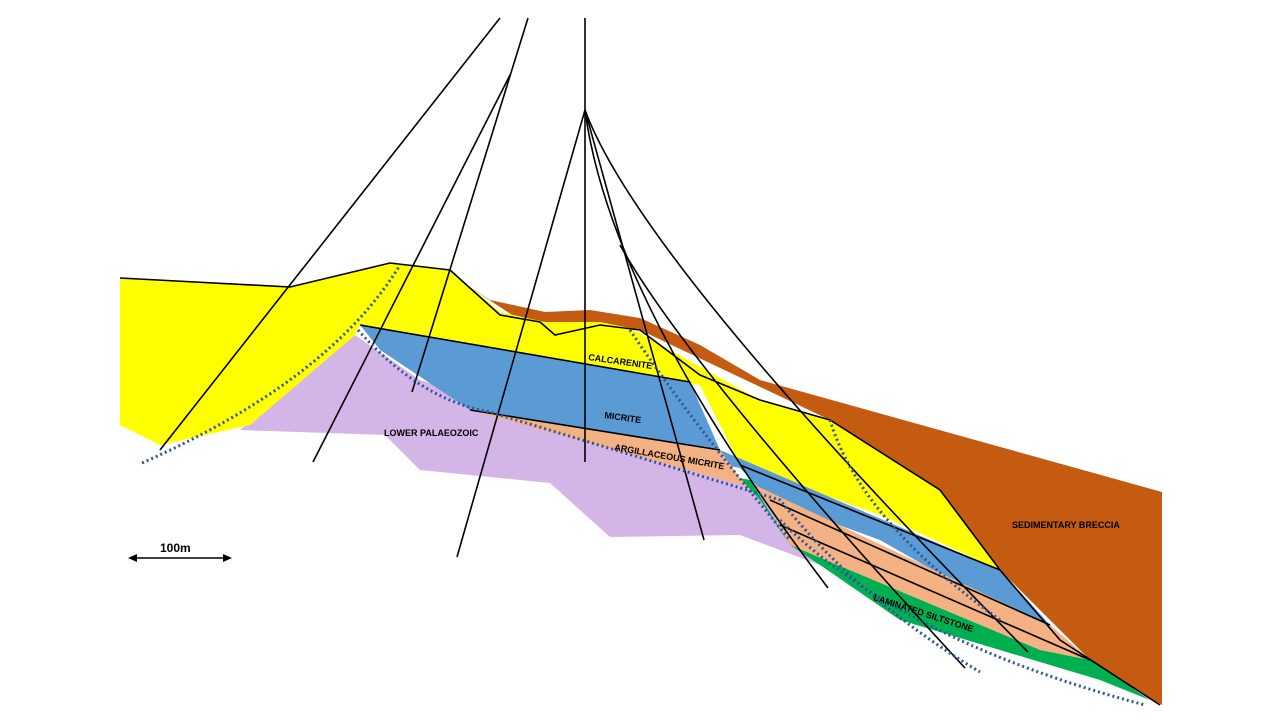 This screenshot has height=725, width=1280. What do you see at coordinates (175, 548) in the screenshot?
I see `scale-label: 100m` at bounding box center [175, 548].